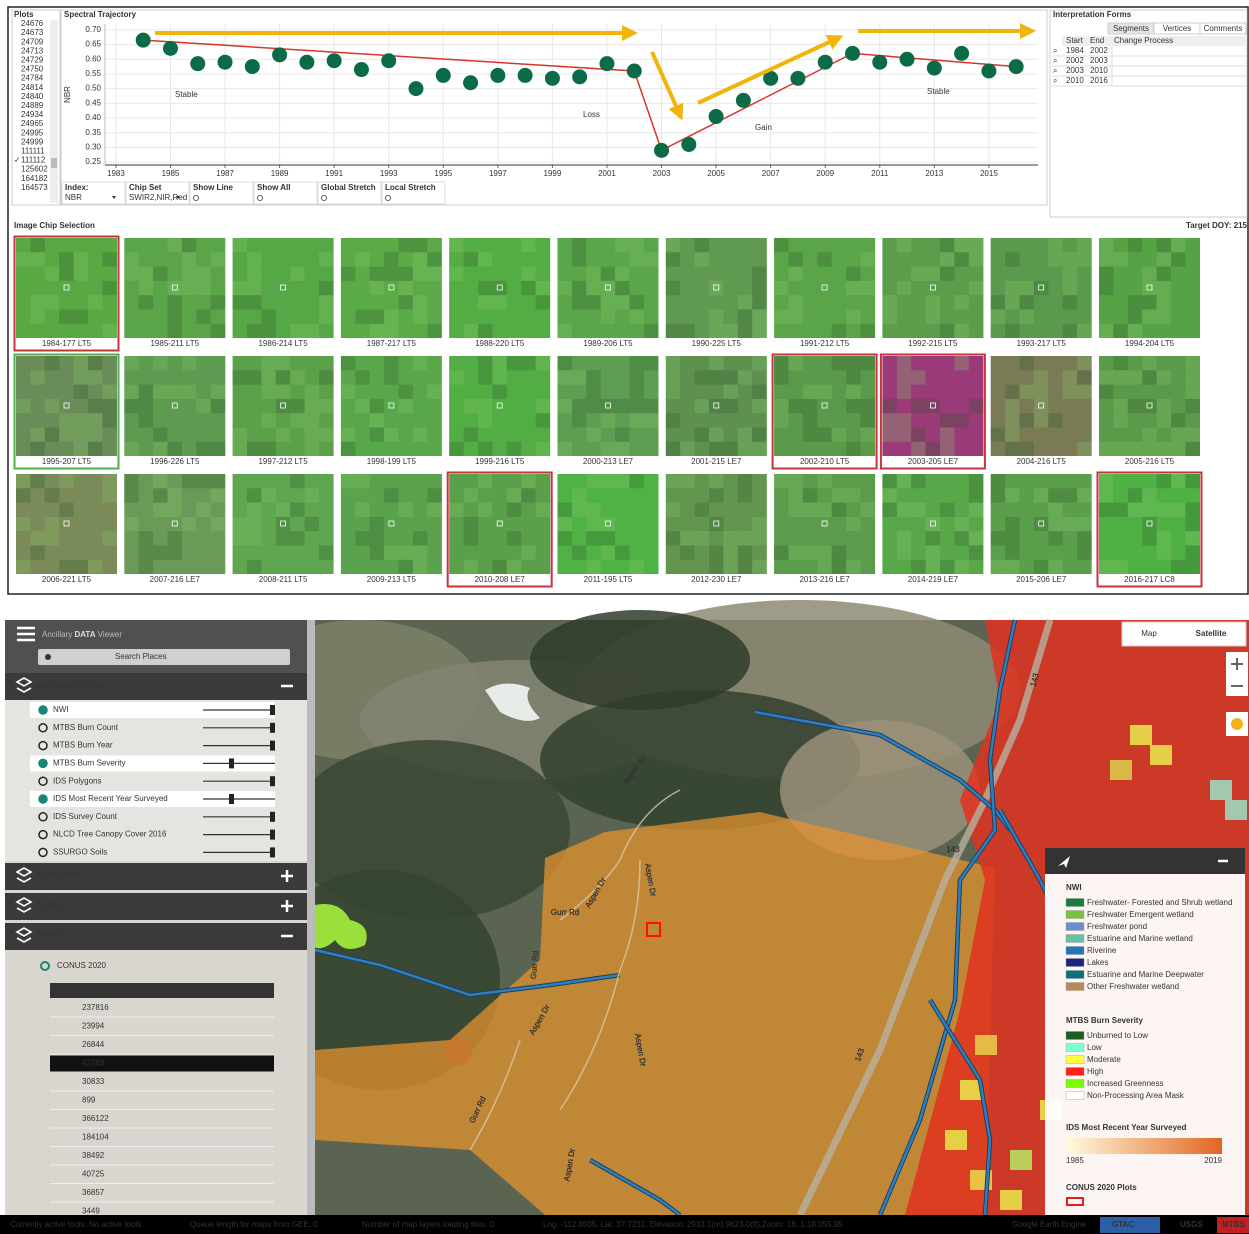 The width and height of the screenshot is (1249, 1234). I want to click on image-chip: 1990-225 LT5, so click(716, 294).